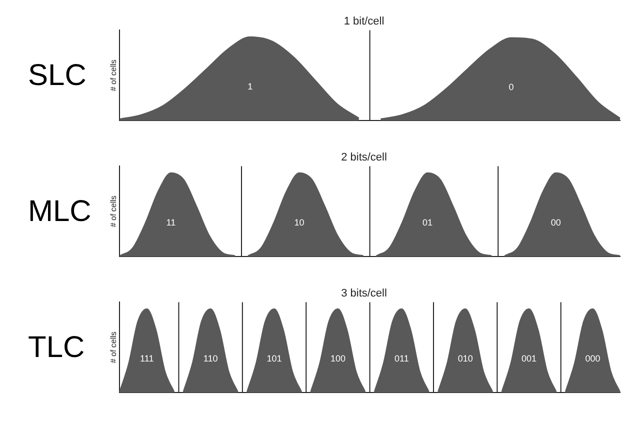 Image resolution: width=640 pixels, height=426 pixels. I want to click on series-label: 11, so click(171, 223).